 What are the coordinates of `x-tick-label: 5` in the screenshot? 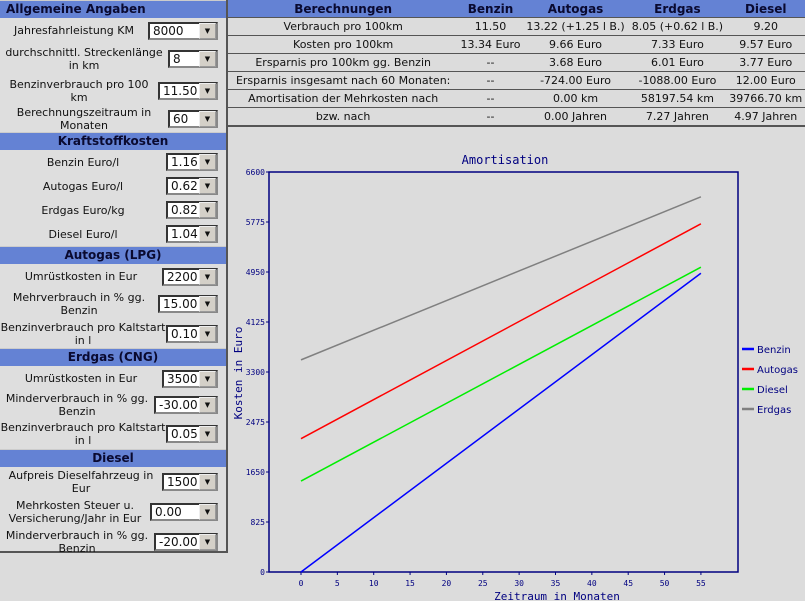 It's located at (337, 583).